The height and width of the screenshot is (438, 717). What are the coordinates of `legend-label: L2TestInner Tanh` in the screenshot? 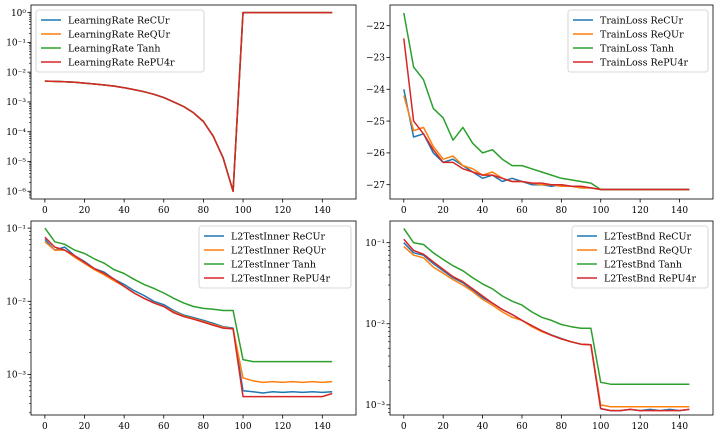 It's located at (273, 264).